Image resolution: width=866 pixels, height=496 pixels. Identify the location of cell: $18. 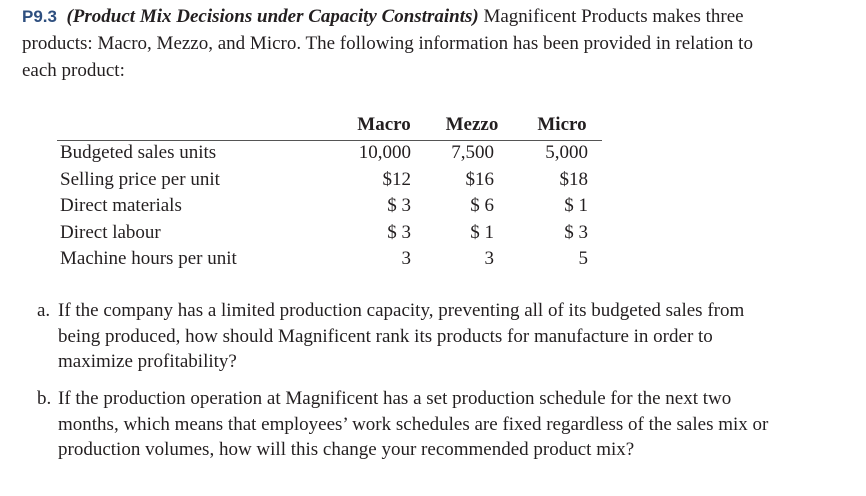
(574, 179).